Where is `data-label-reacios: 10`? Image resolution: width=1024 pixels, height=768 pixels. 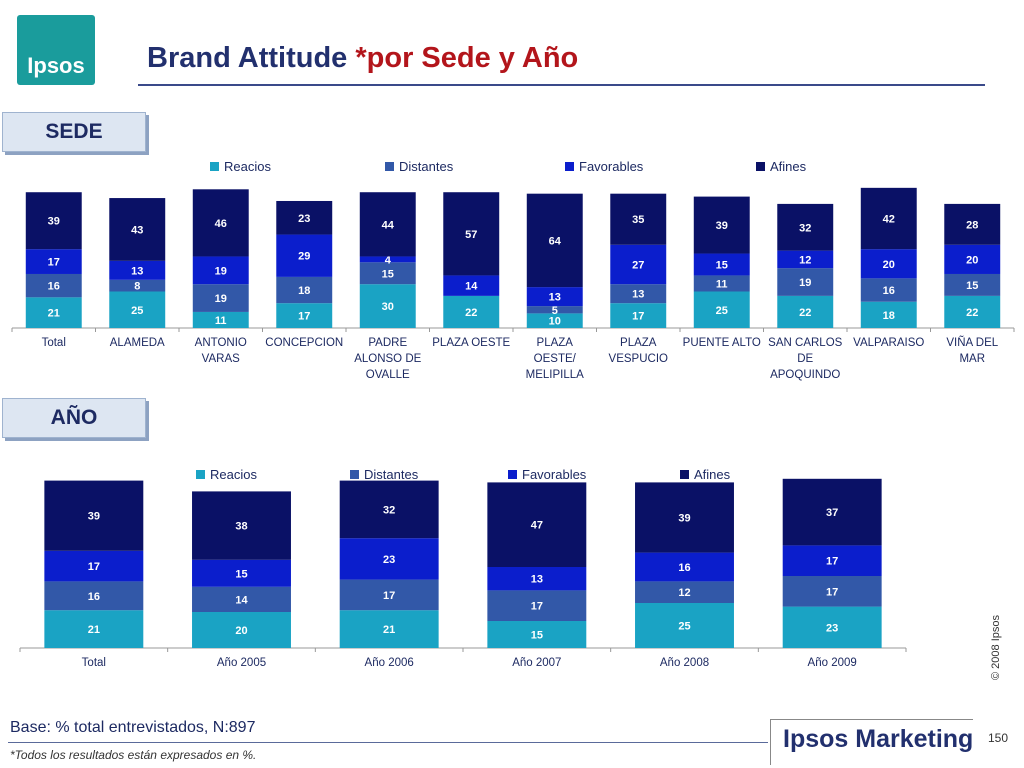
data-label-reacios: 10 is located at coordinates (555, 322).